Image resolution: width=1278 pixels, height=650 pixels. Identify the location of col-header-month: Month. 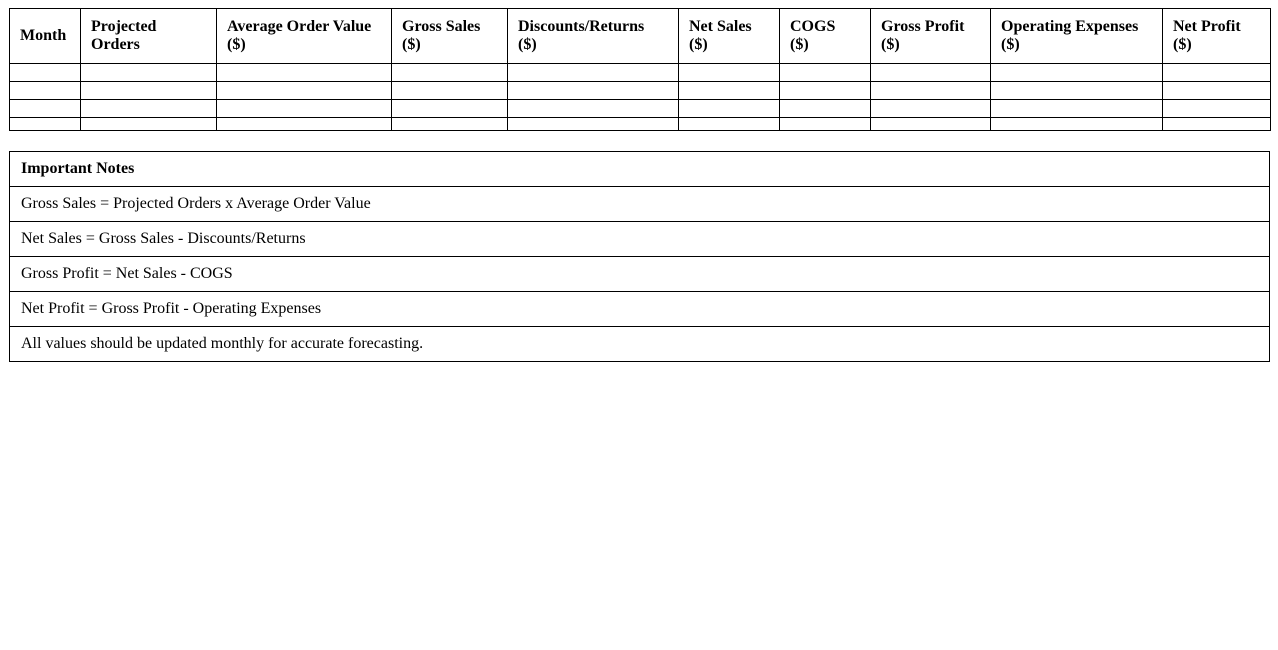
(45, 36).